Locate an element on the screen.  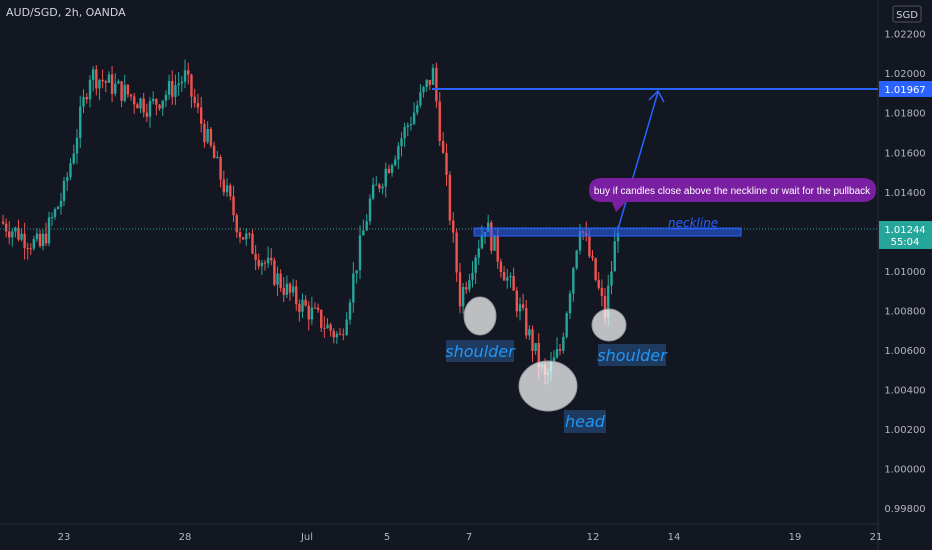
price-tick-label: 0.99800 is located at coordinates (904, 509).